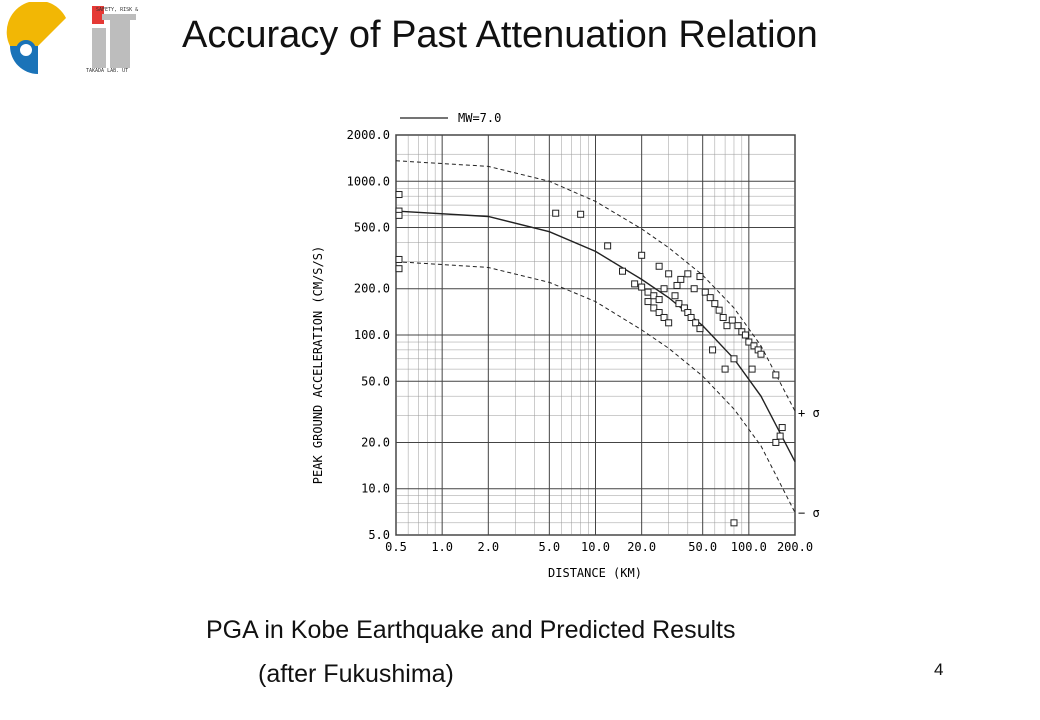 The height and width of the screenshot is (720, 1040). Describe the element at coordinates (36, 38) in the screenshot. I see `university-emblem-icon` at that location.